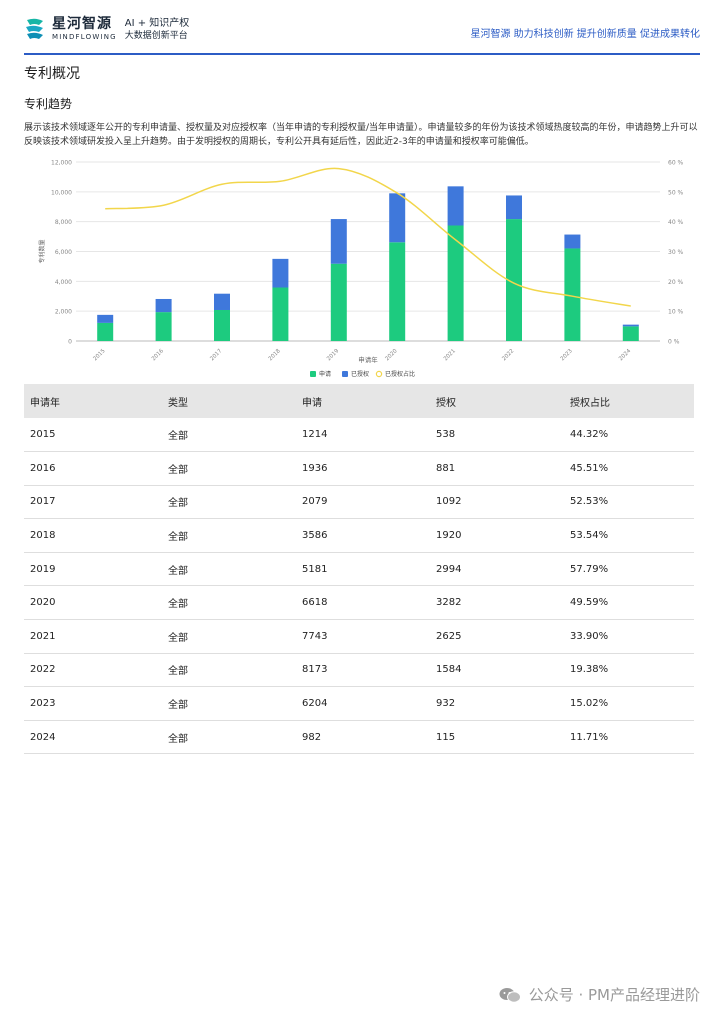 This screenshot has height=1024, width=724. I want to click on cell-granted: 2625, so click(497, 636).